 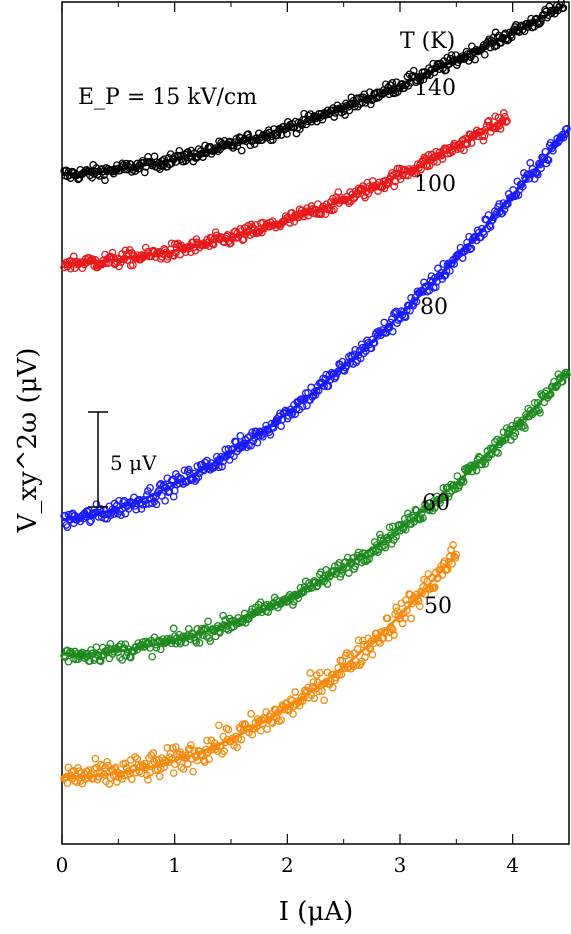 What do you see at coordinates (316, 912) in the screenshot?
I see `x-axis-label: I (μA)` at bounding box center [316, 912].